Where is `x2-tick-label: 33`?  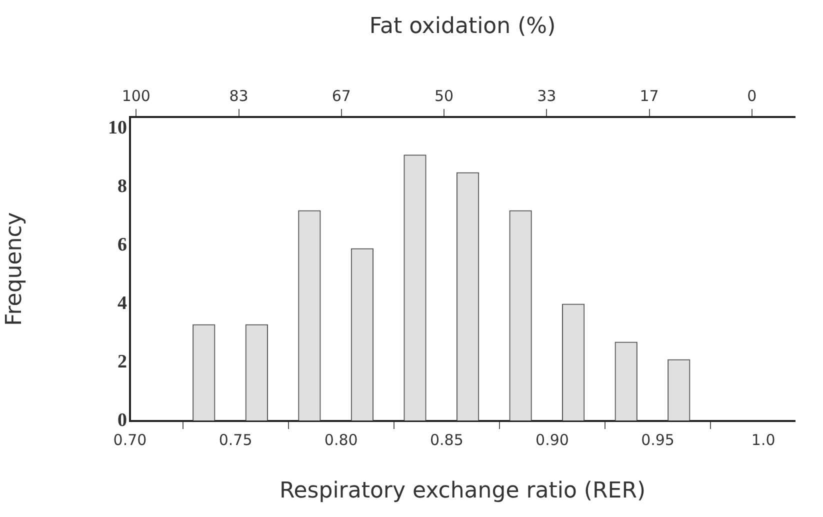
x2-tick-label: 33 is located at coordinates (546, 95).